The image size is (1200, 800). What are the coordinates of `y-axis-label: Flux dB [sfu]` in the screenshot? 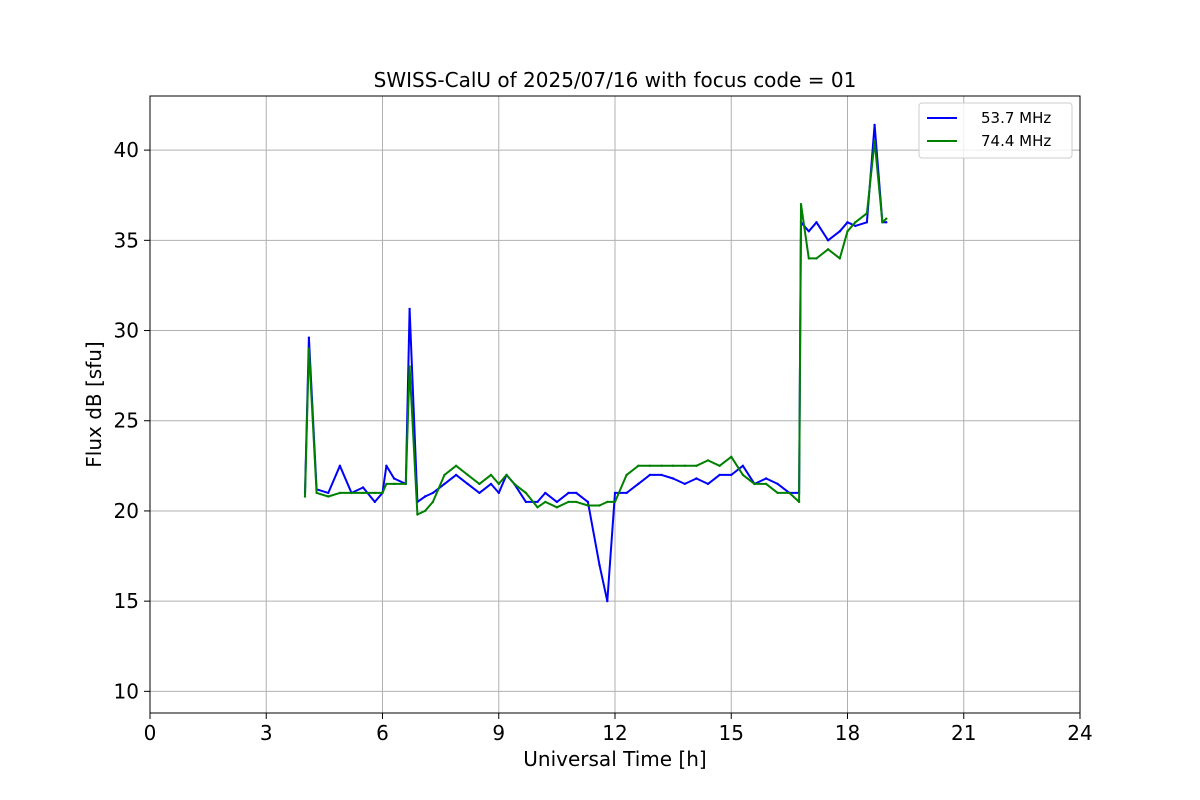 It's located at (94, 404).